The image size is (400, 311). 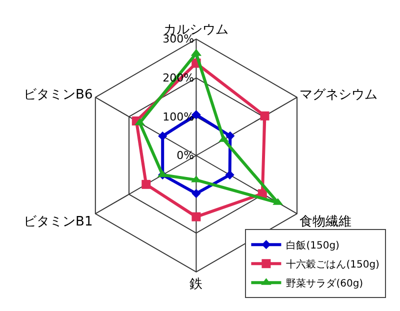 I want to click on legend-label: 十六穀ごはん(150g), so click(x=333, y=264).